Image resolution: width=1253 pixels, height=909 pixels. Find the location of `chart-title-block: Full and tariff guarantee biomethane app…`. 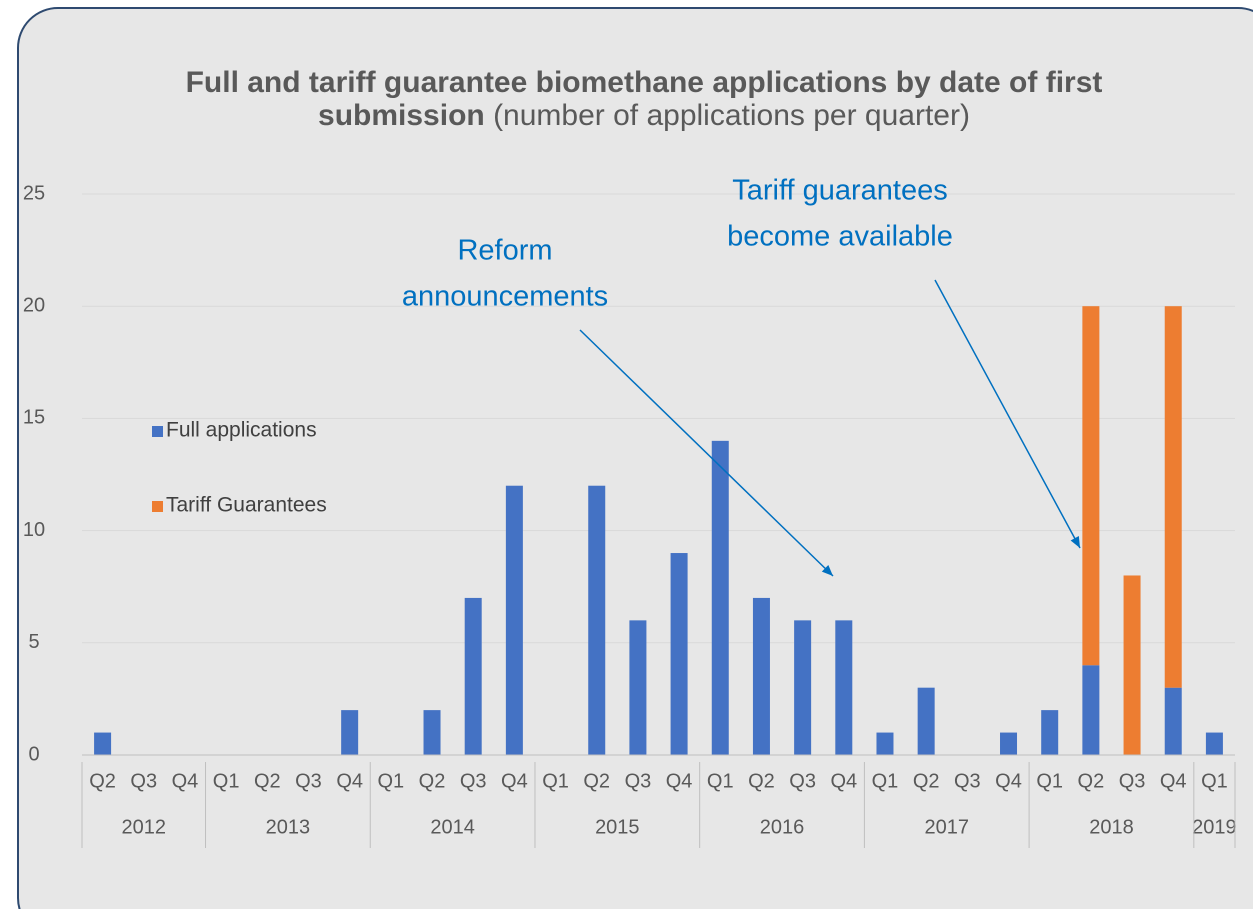

chart-title-block: Full and tariff guarantee biomethane app… is located at coordinates (644, 99).